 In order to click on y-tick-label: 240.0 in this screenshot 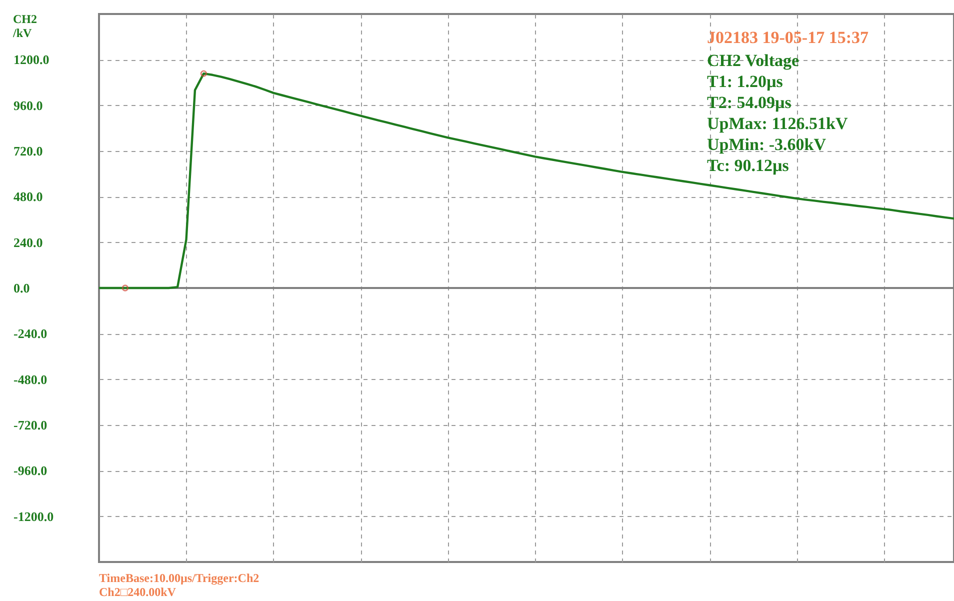, I will do `click(28, 242)`.